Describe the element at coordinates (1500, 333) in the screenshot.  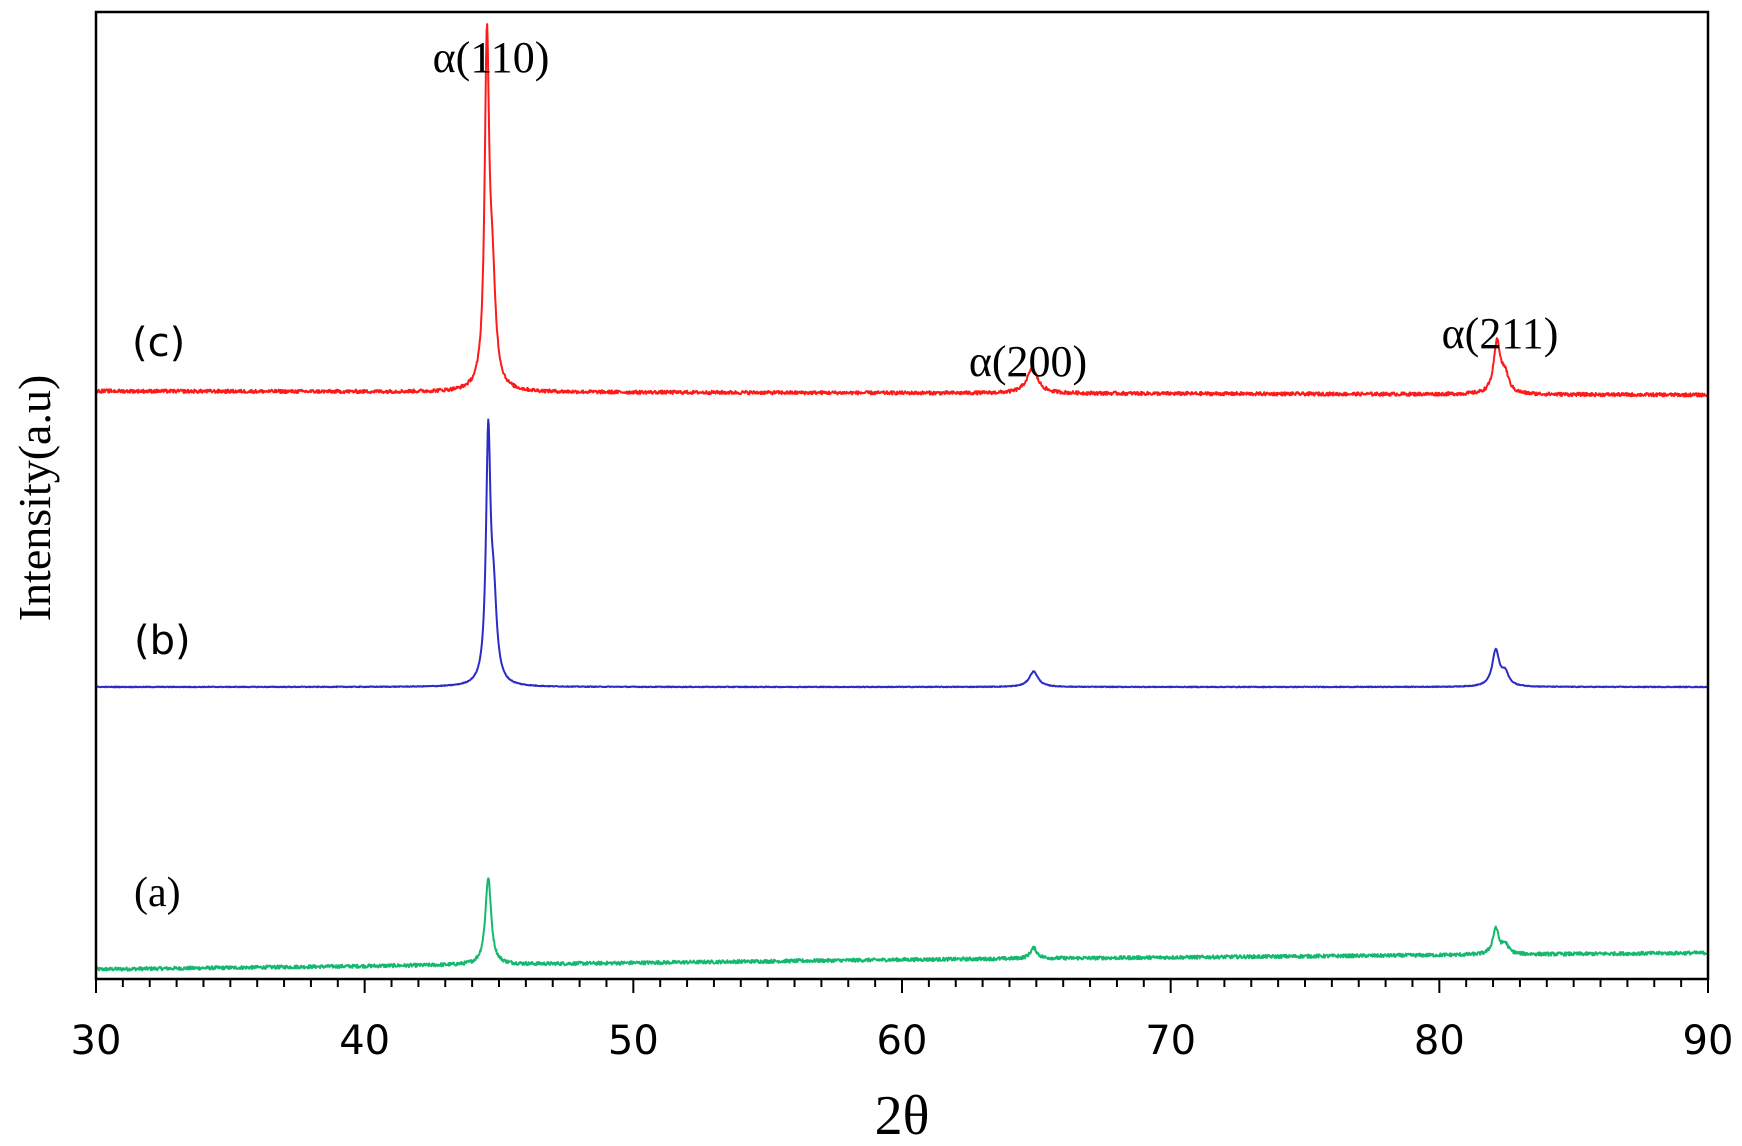
I see `peak-label: α(211)` at that location.